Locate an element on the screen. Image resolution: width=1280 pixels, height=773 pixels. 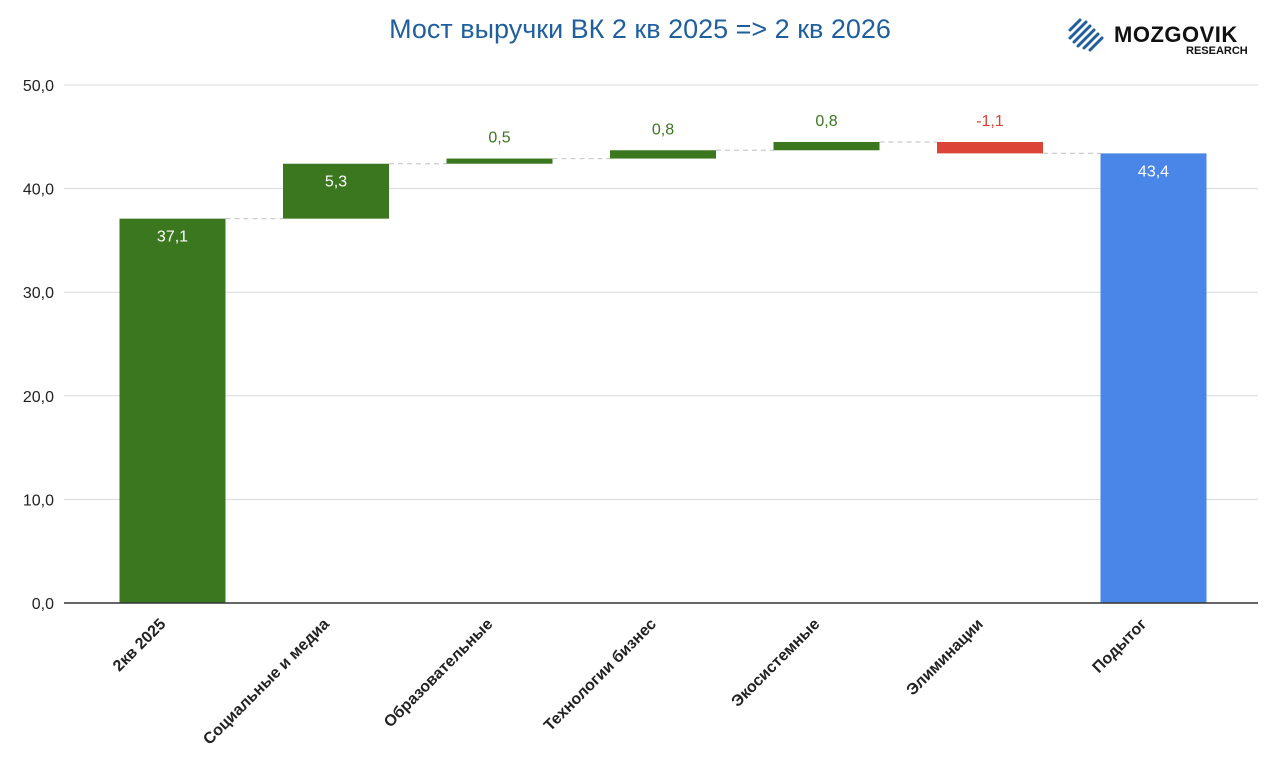
y-tick-label: 20,0 is located at coordinates (38, 397).